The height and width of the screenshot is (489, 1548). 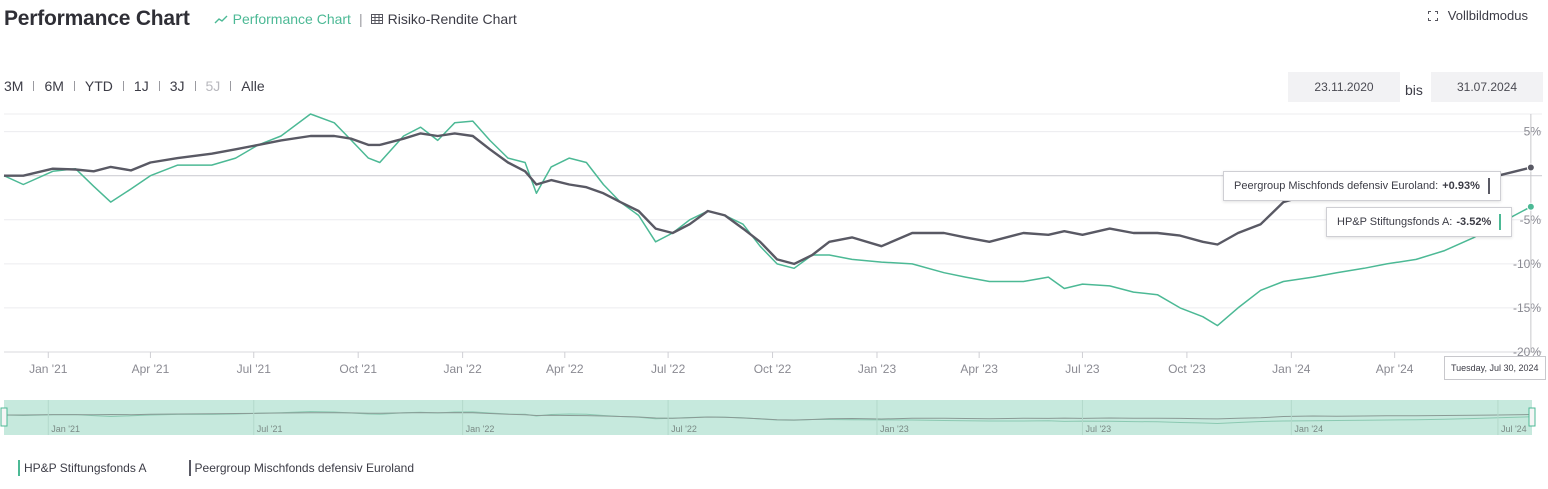 I want to click on navigator-line-peergroup, so click(x=767, y=416).